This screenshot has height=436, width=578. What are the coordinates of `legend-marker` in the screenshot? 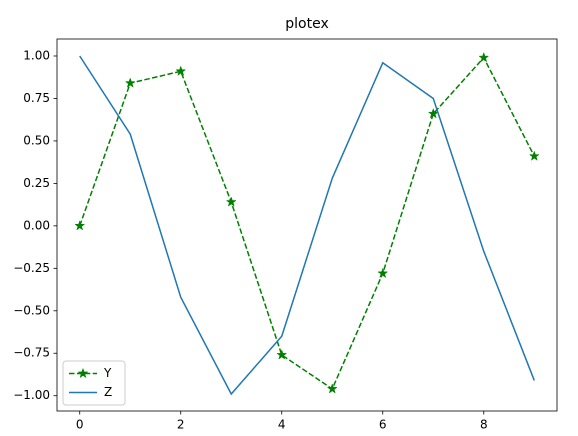 It's located at (83, 373).